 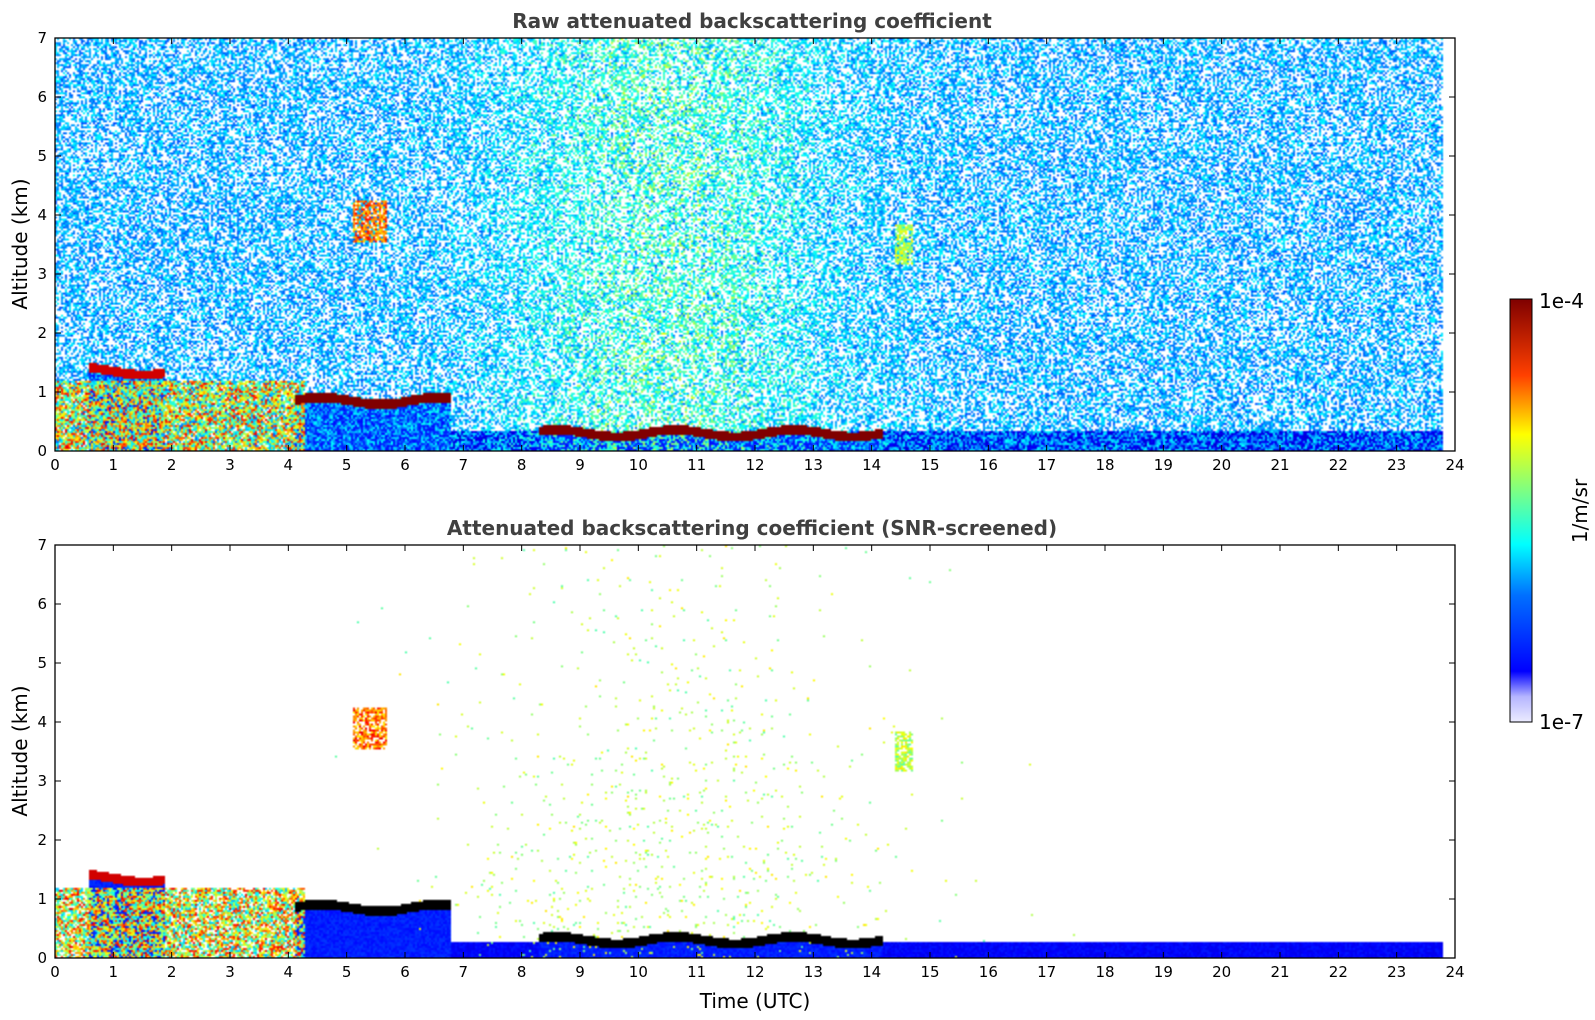 I want to click on colorbar-unit-label: 1/m/sr, so click(x=1580, y=510).